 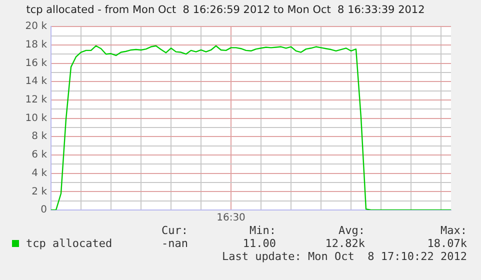 I want to click on y-tick-label: 4 k, so click(x=40, y=173).